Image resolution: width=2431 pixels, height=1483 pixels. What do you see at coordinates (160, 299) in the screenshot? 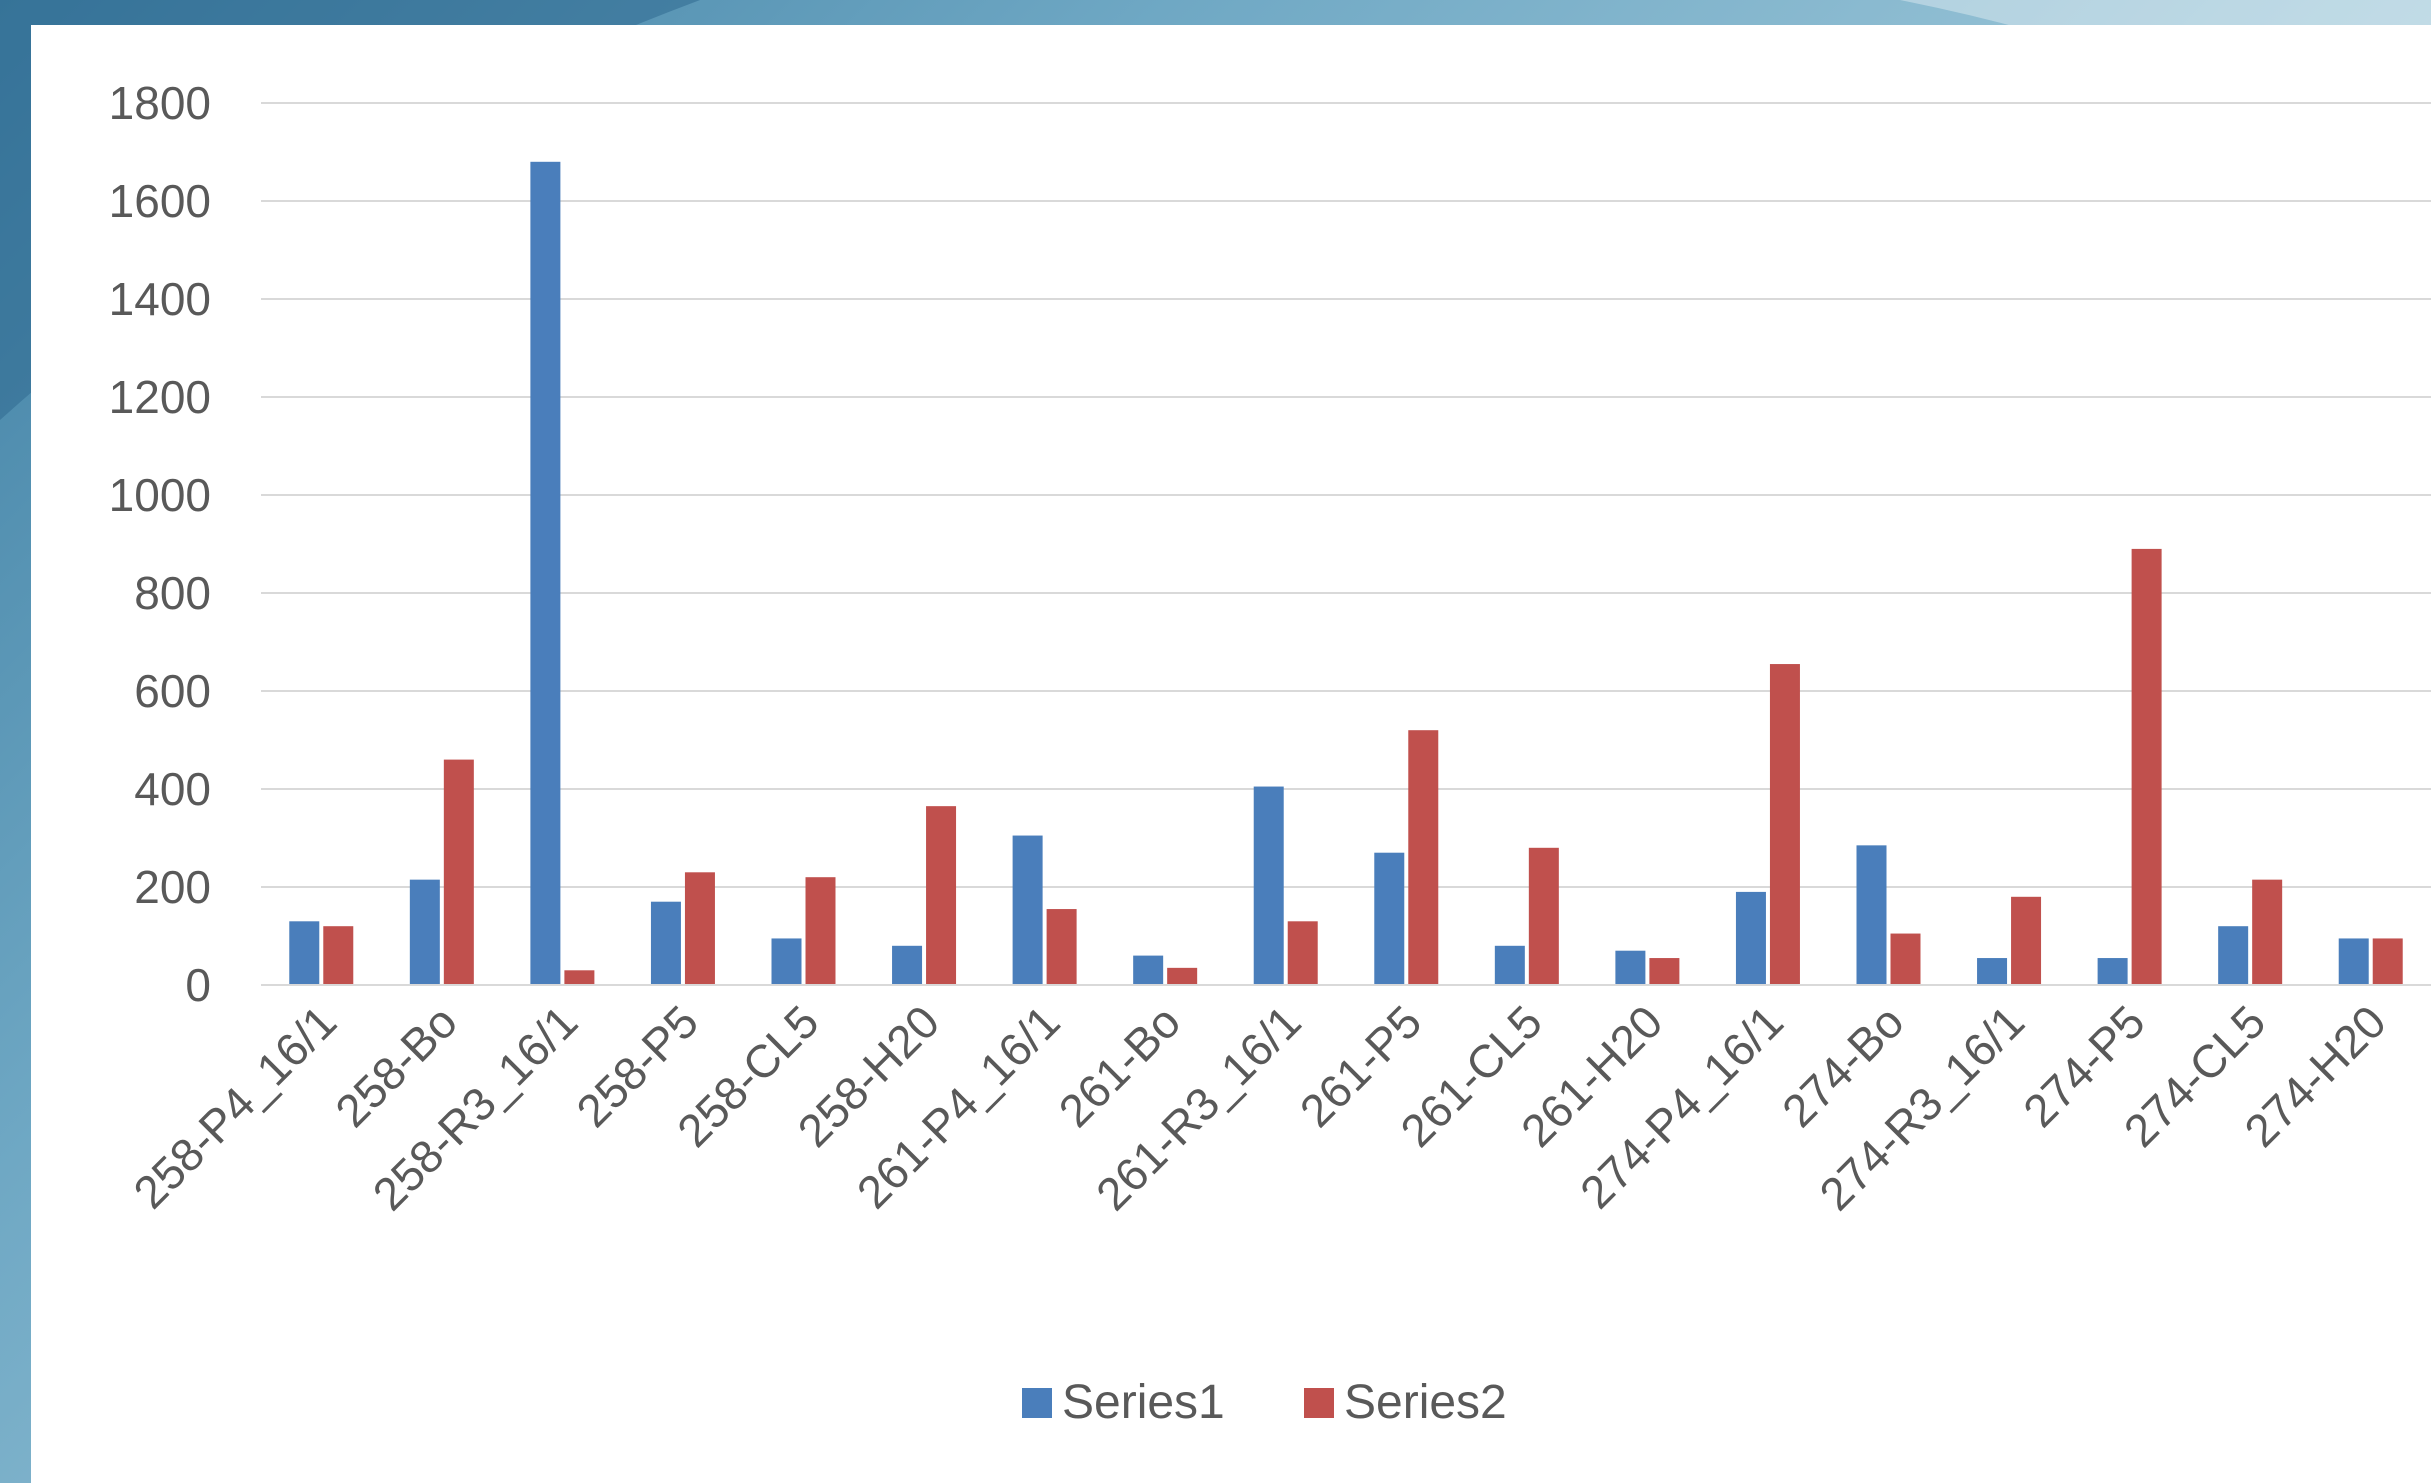
I see `y-tick-label: 1400` at bounding box center [160, 299].